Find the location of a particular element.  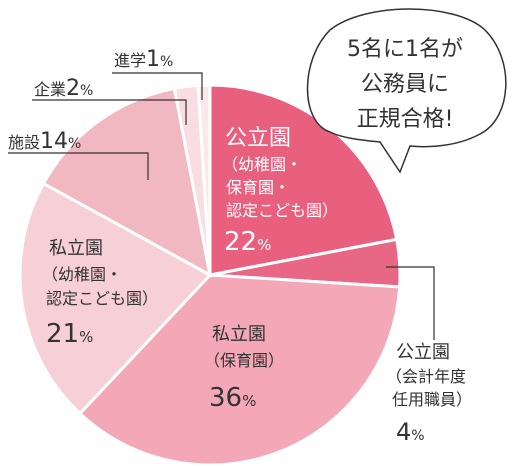

leader-line-kaikei is located at coordinates (410, 303).